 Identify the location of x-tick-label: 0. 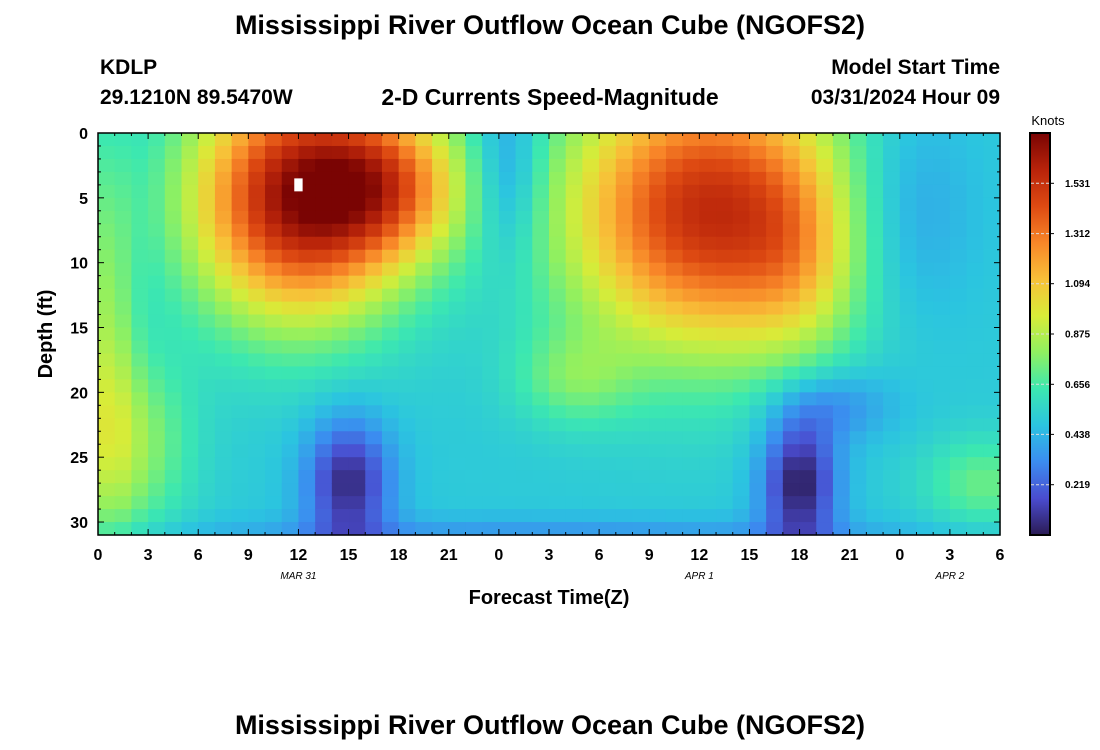
(899, 555).